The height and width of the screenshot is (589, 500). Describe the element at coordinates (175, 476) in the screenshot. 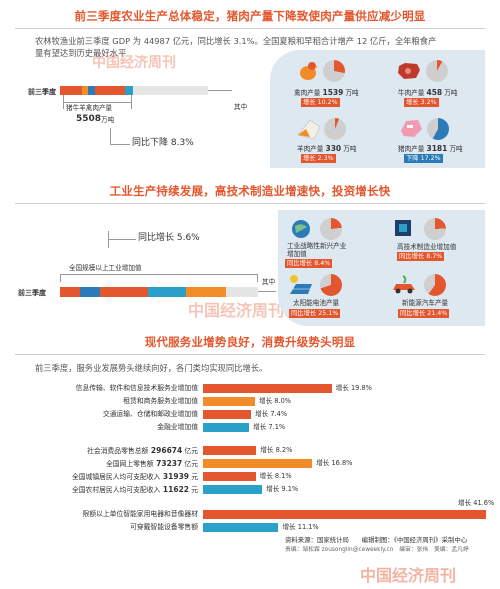

I see `bar-value: 31939` at that location.